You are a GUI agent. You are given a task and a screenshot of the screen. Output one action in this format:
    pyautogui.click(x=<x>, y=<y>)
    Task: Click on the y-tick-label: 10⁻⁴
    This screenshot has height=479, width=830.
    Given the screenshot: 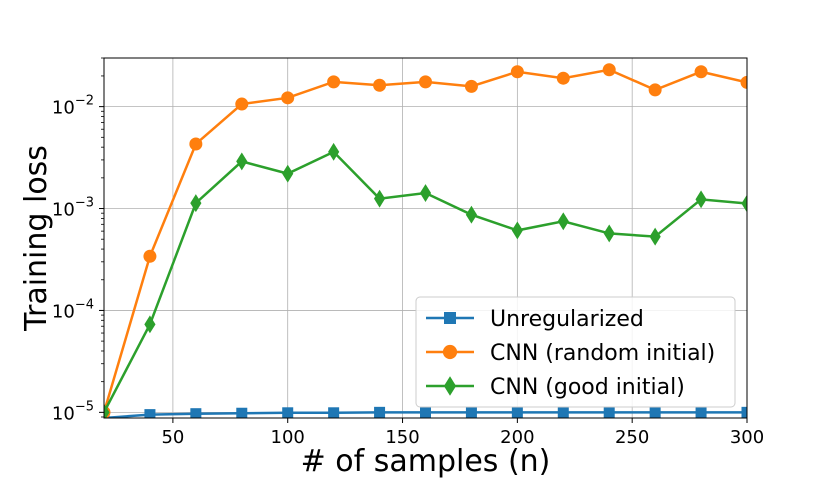 What is the action you would take?
    pyautogui.click(x=73, y=309)
    